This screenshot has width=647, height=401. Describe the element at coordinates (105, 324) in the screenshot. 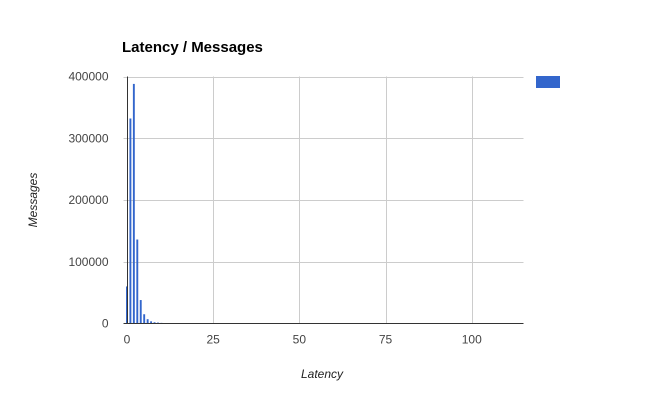

I see `y-tick-label: 0` at that location.